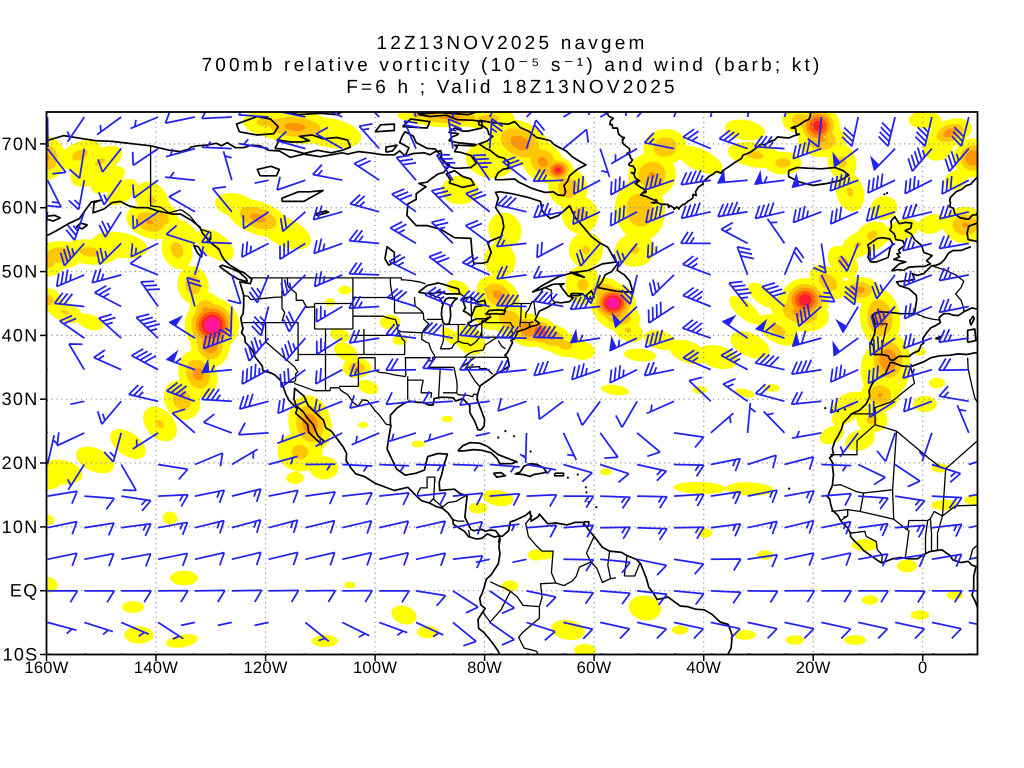  Describe the element at coordinates (20, 208) in the screenshot. I see `svg-text: 60N` at that location.